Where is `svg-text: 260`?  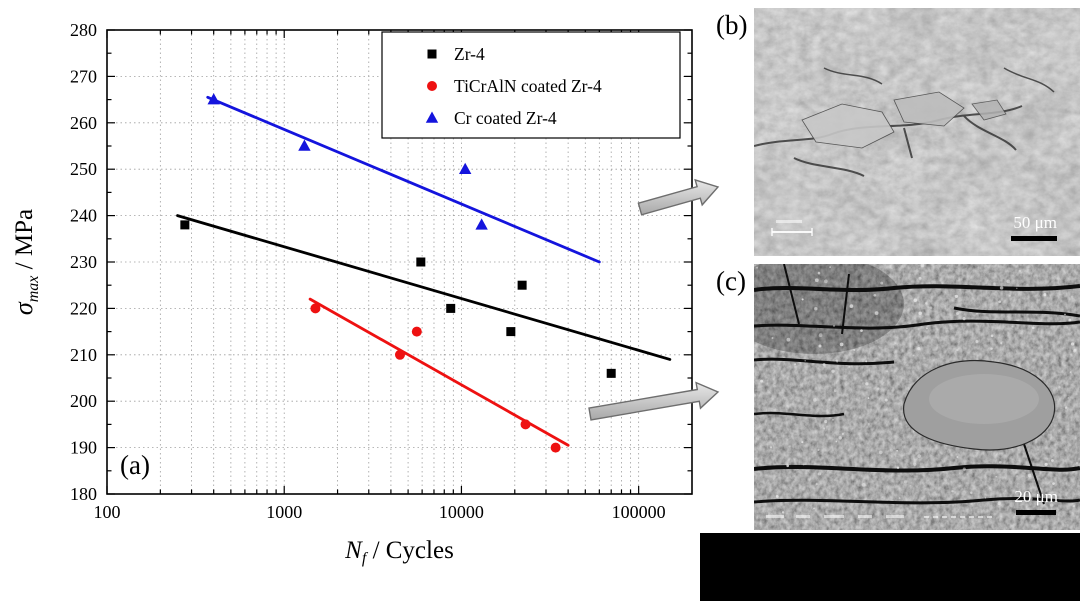
svg-text: 260 is located at coordinates (83, 123).